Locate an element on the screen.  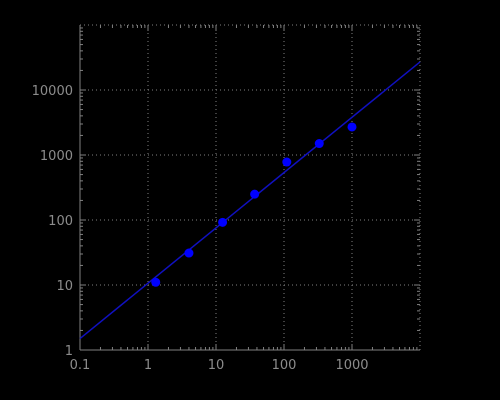
x-tick-labels: 0.1 1 10 100 1000 is located at coordinates (219, 365).